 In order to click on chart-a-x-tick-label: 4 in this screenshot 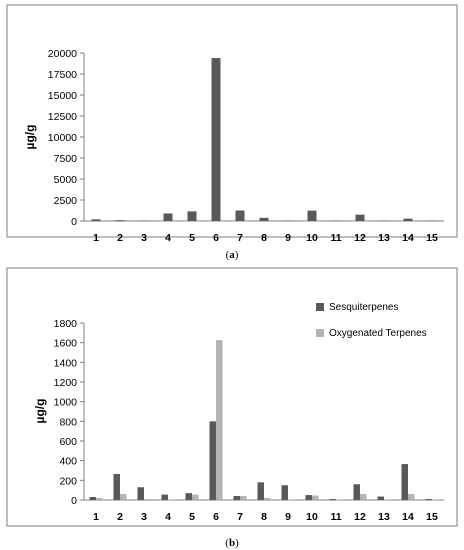, I will do `click(168, 238)`.